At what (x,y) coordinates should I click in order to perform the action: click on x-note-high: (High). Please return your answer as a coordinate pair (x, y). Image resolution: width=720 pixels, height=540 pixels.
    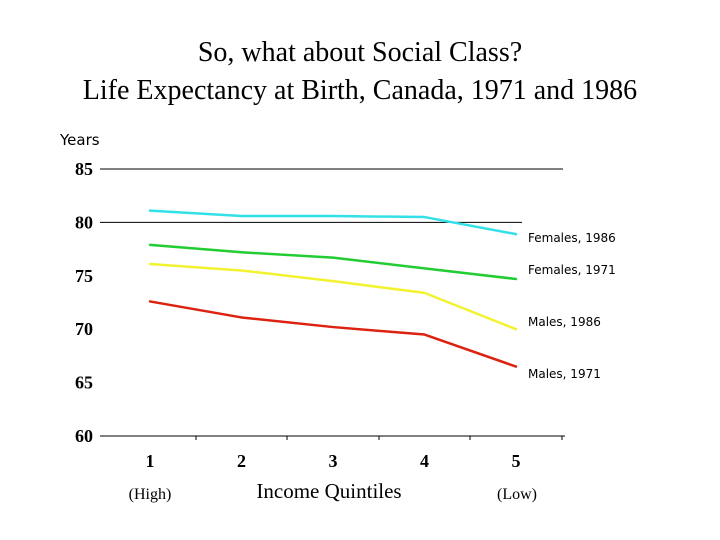
    Looking at the image, I should click on (150, 494).